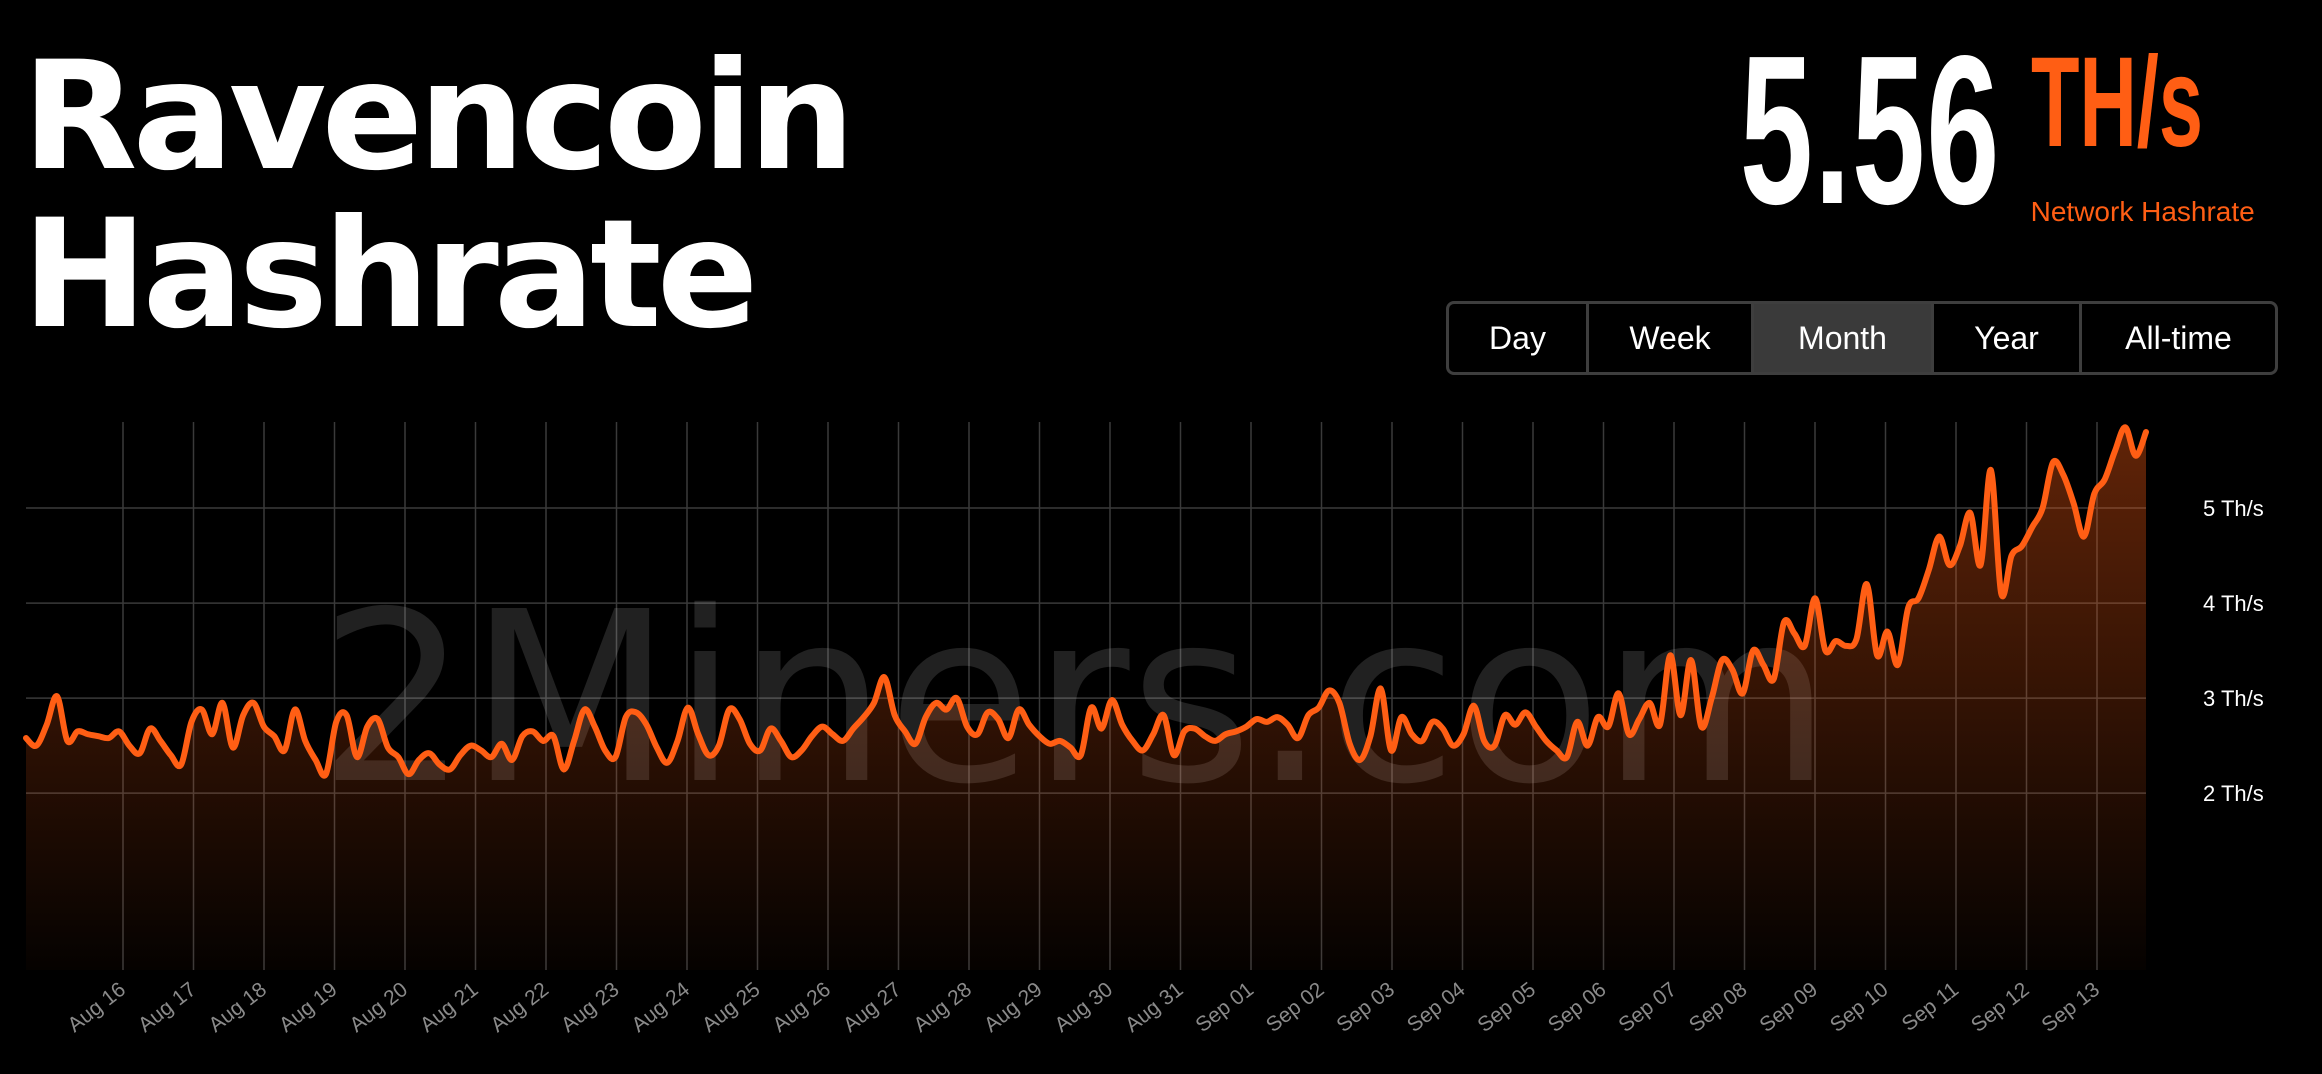 The height and width of the screenshot is (1074, 2322). What do you see at coordinates (2233, 651) in the screenshot?
I see `y-axis-labels: 2 Th/s 3 Th/s 4 Th/s 5 Th/s` at bounding box center [2233, 651].